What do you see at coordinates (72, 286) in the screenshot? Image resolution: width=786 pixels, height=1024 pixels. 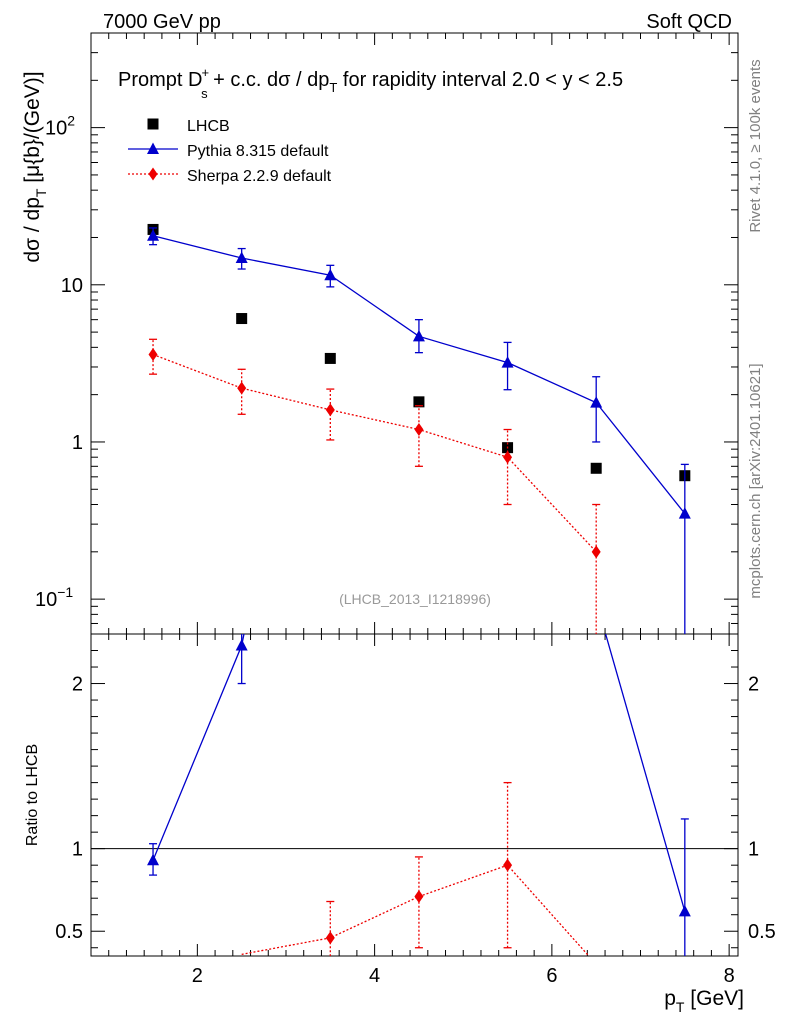 I see `main-y-tick-label: 10` at bounding box center [72, 286].